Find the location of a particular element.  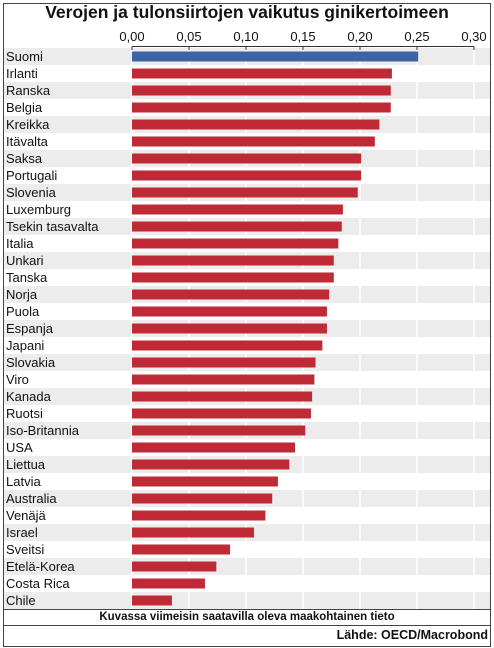

category-label: Latvia is located at coordinates (23, 481).